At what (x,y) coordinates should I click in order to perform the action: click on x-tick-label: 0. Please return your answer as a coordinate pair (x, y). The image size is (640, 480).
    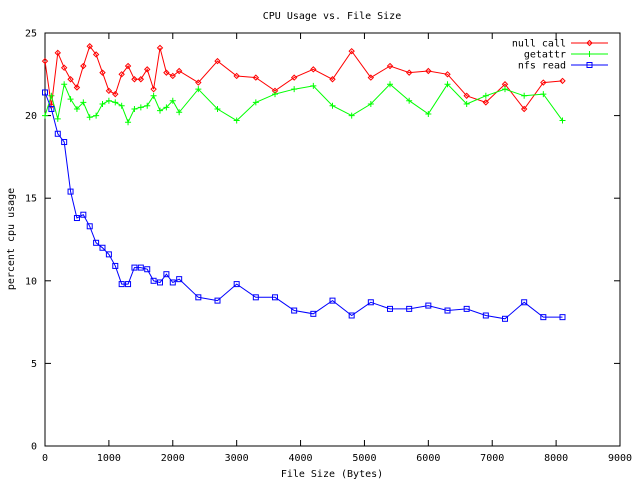
    Looking at the image, I should click on (45, 458).